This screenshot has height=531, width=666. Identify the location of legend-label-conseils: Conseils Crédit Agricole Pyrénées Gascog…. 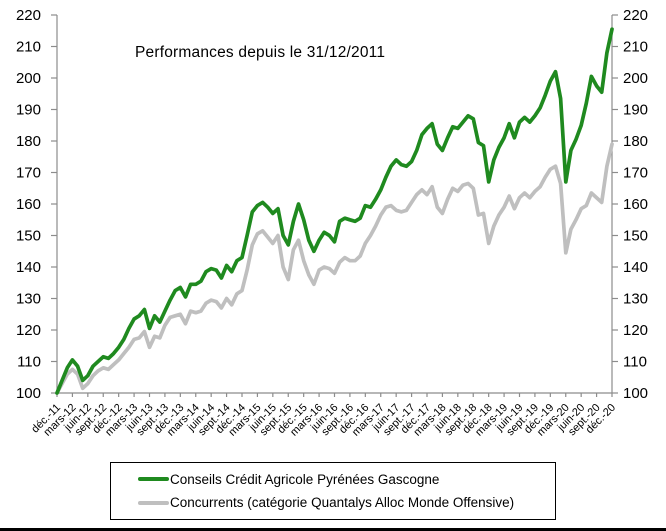
(305, 479).